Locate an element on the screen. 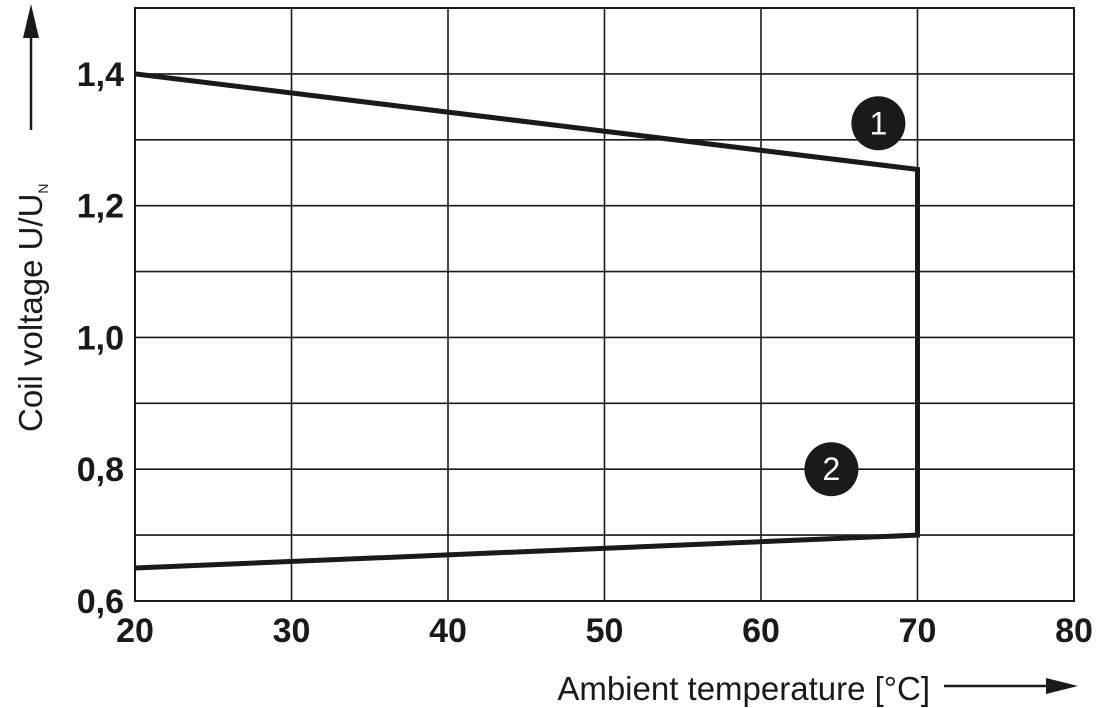 The width and height of the screenshot is (1100, 708). marker-1: 1 is located at coordinates (878, 123).